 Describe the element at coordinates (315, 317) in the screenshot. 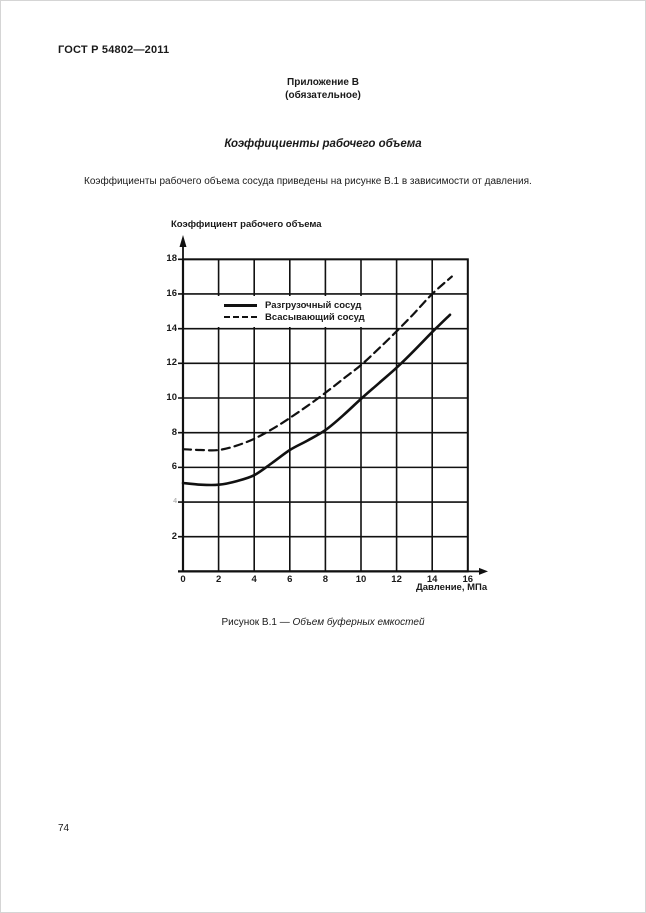

I see `legend-label: Всасывающий сосуд` at that location.